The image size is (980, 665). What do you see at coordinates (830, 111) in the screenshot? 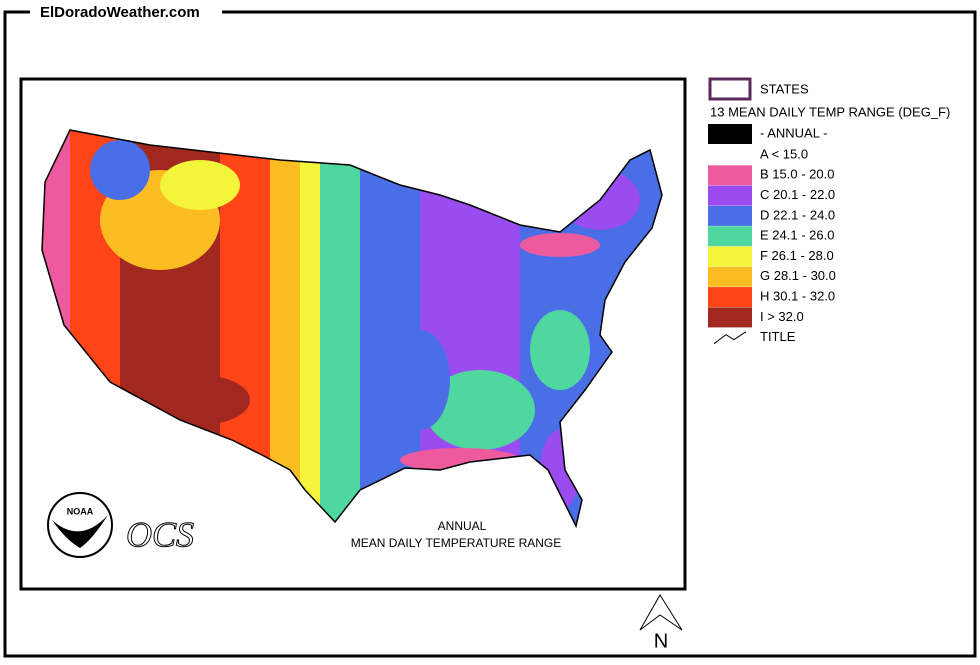
I see `legend-variable: 13 MEAN DAILY TEMP RANGE (DEG_F)` at bounding box center [830, 111].